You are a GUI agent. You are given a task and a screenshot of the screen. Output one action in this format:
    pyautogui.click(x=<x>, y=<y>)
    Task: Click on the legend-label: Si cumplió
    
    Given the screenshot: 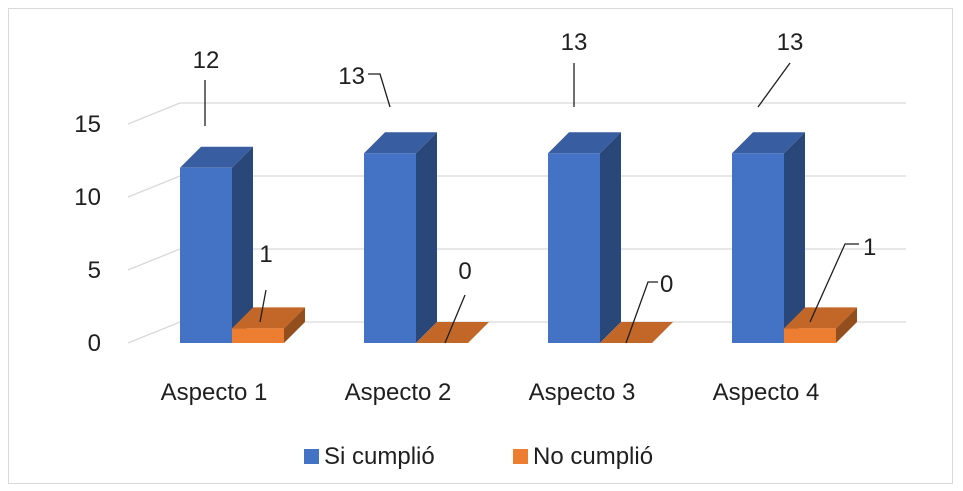 What is the action you would take?
    pyautogui.click(x=379, y=456)
    